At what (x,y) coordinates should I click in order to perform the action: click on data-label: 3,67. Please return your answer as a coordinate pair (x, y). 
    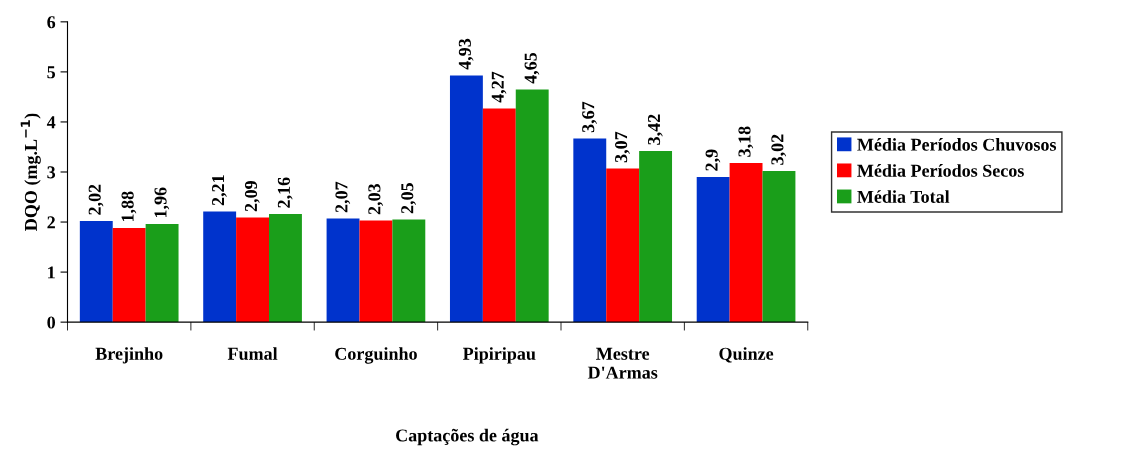
    Looking at the image, I should click on (589, 117).